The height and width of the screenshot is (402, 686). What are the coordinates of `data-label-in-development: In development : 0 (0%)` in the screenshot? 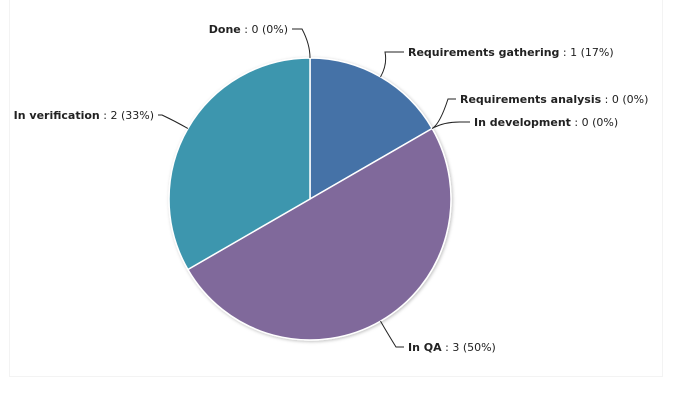 It's located at (546, 122).